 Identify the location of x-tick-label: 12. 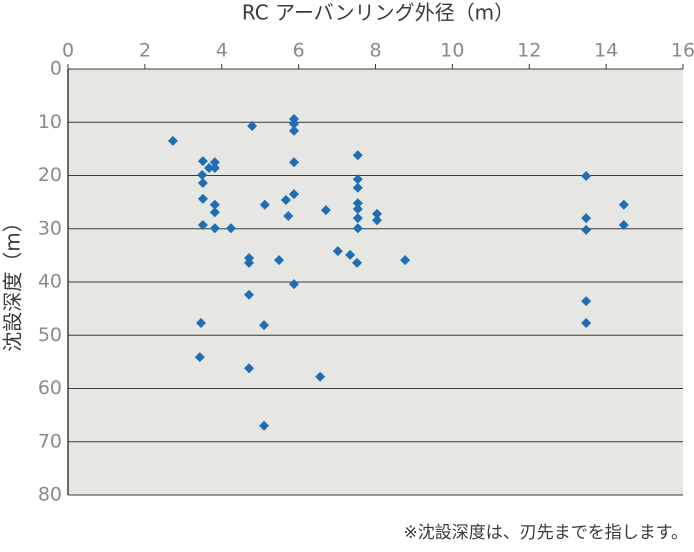
(529, 51).